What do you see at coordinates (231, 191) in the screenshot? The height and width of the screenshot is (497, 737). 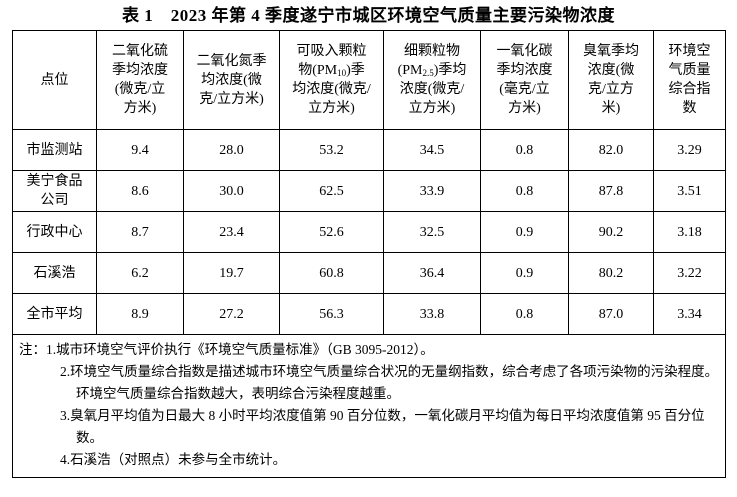 I see `value-cell: 30.0` at bounding box center [231, 191].